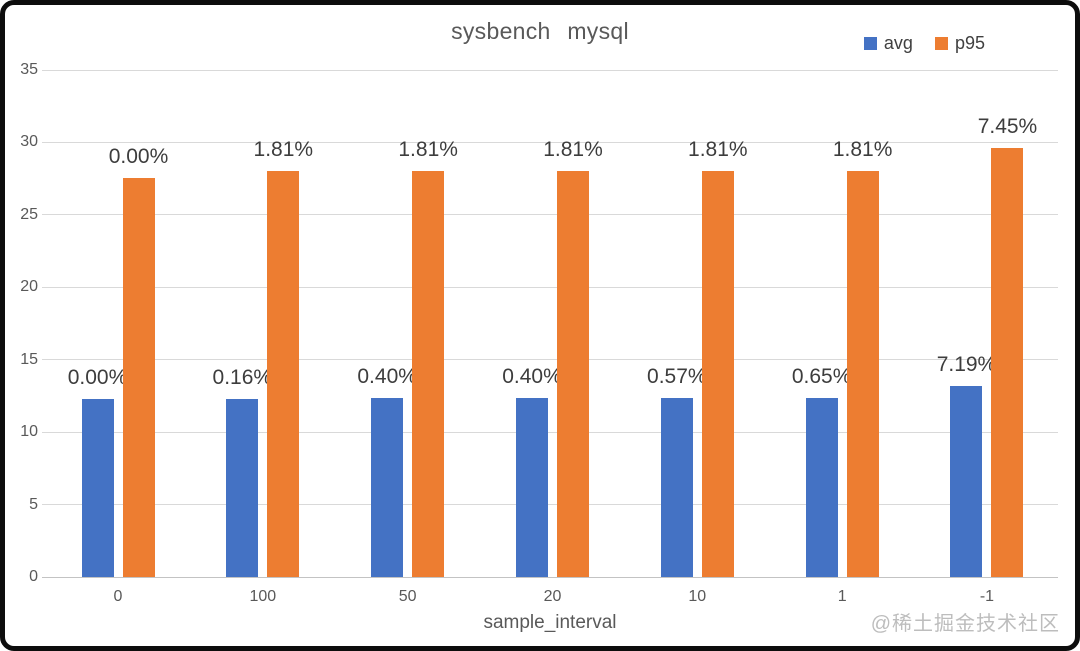 The height and width of the screenshot is (651, 1080). I want to click on x-tick-label: 1, so click(842, 596).